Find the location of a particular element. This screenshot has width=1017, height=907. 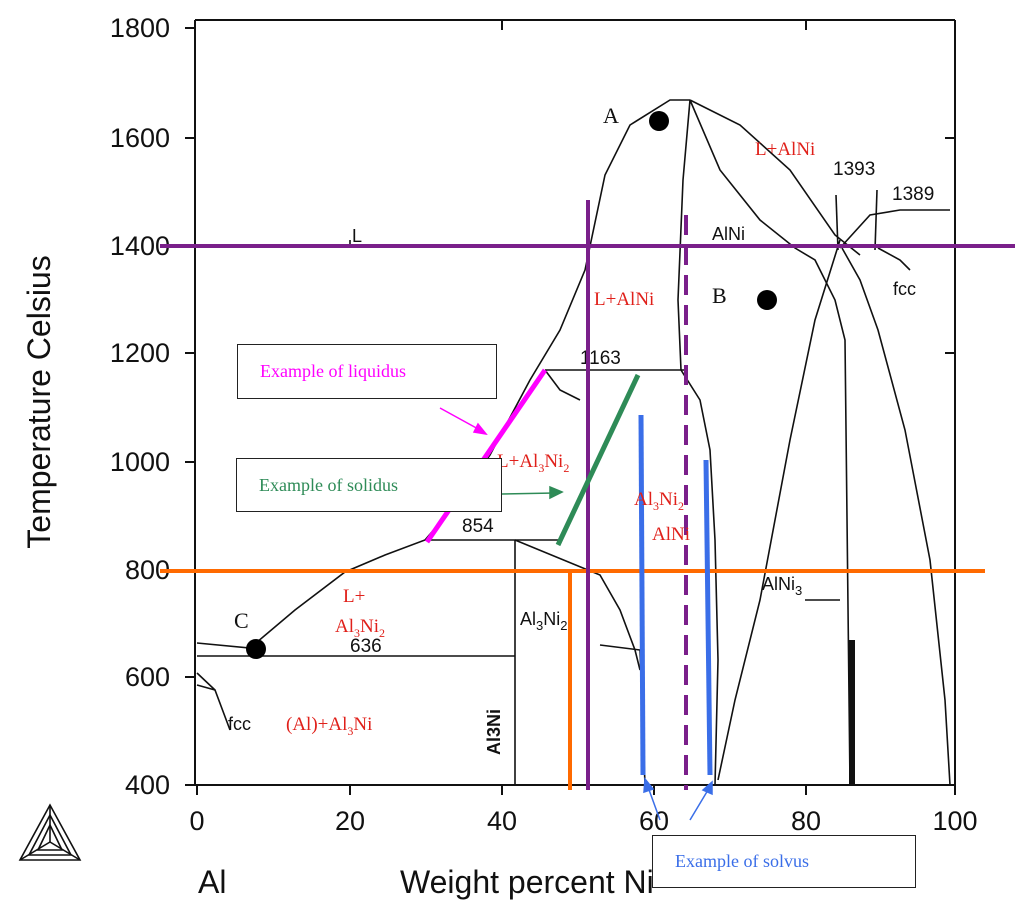

phase-alni3: AlNi3 is located at coordinates (782, 586).